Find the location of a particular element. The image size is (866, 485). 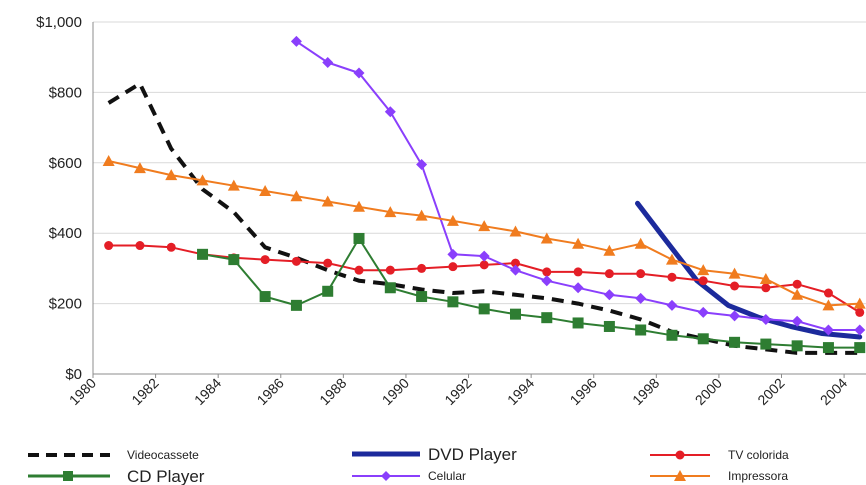

x-tick-label: 1990 is located at coordinates (395, 391).